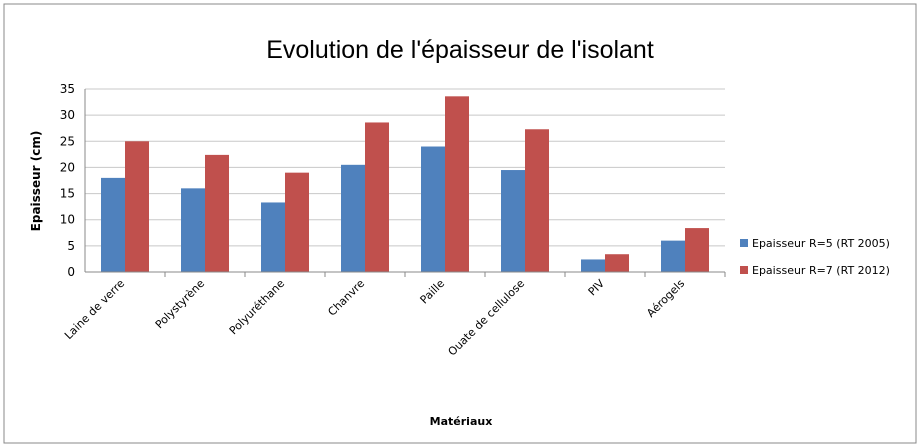  I want to click on y-tick-label: 15, so click(67, 194).